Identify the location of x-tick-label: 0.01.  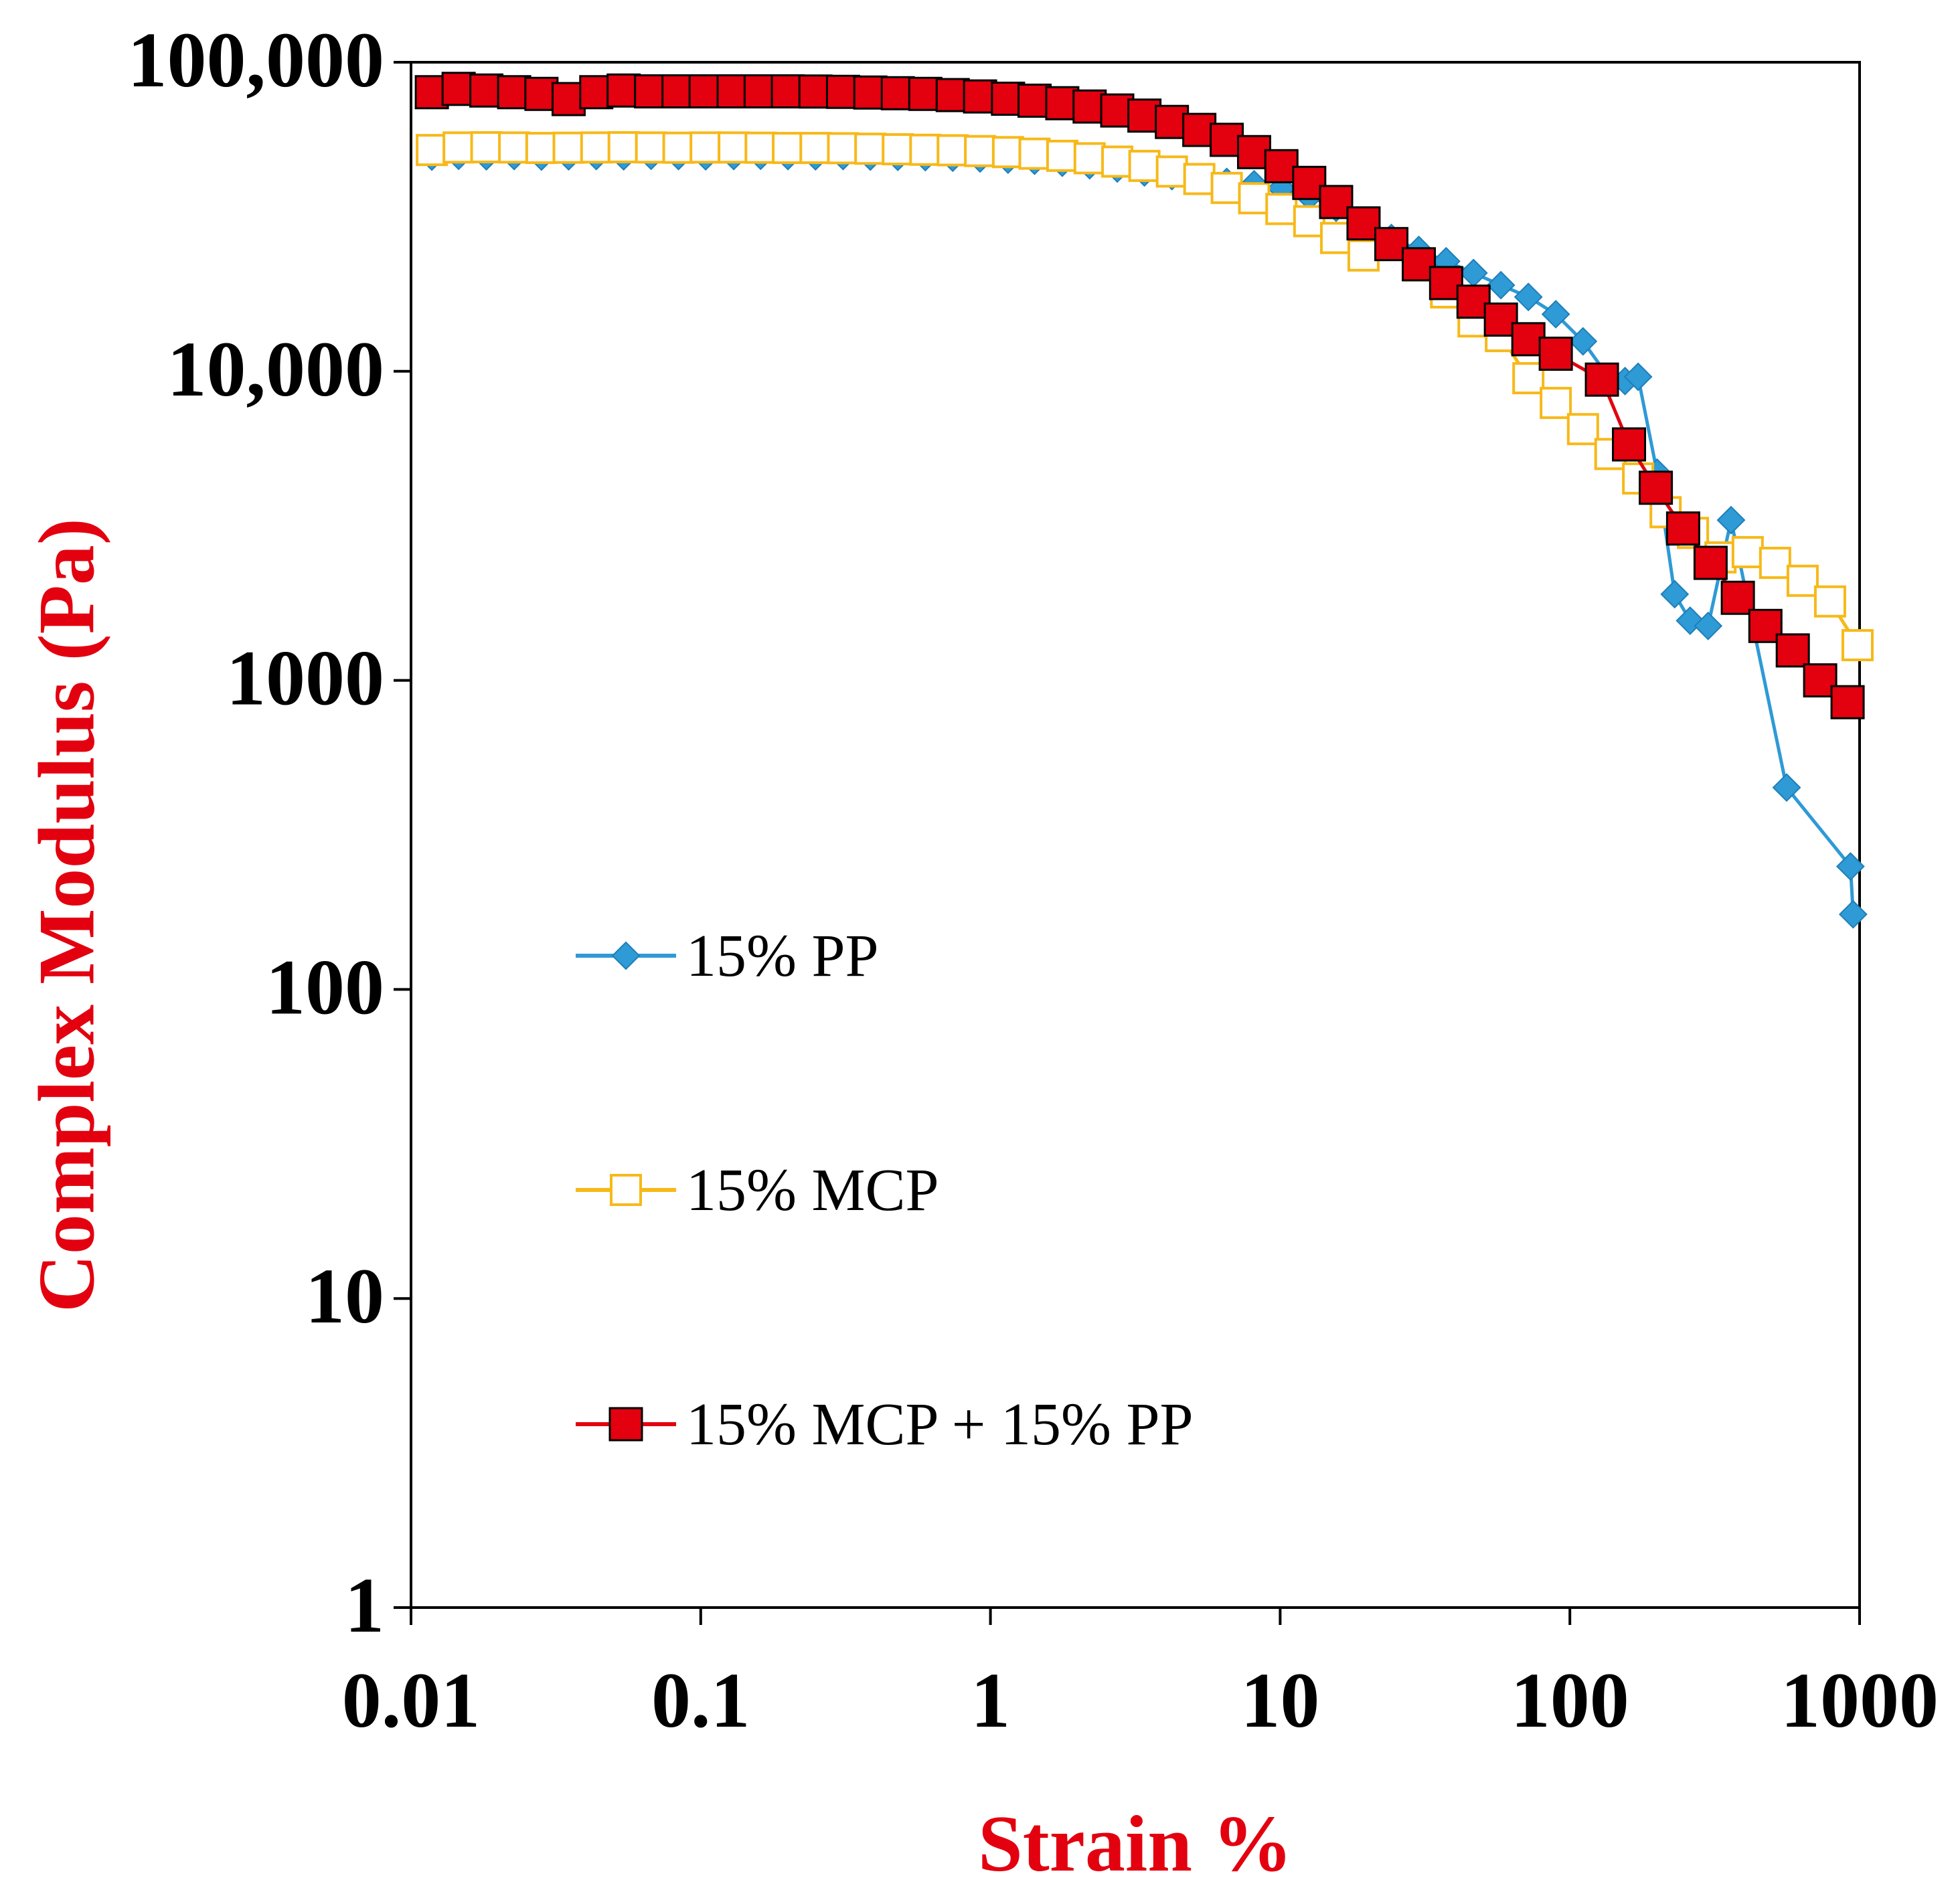
(411, 1700).